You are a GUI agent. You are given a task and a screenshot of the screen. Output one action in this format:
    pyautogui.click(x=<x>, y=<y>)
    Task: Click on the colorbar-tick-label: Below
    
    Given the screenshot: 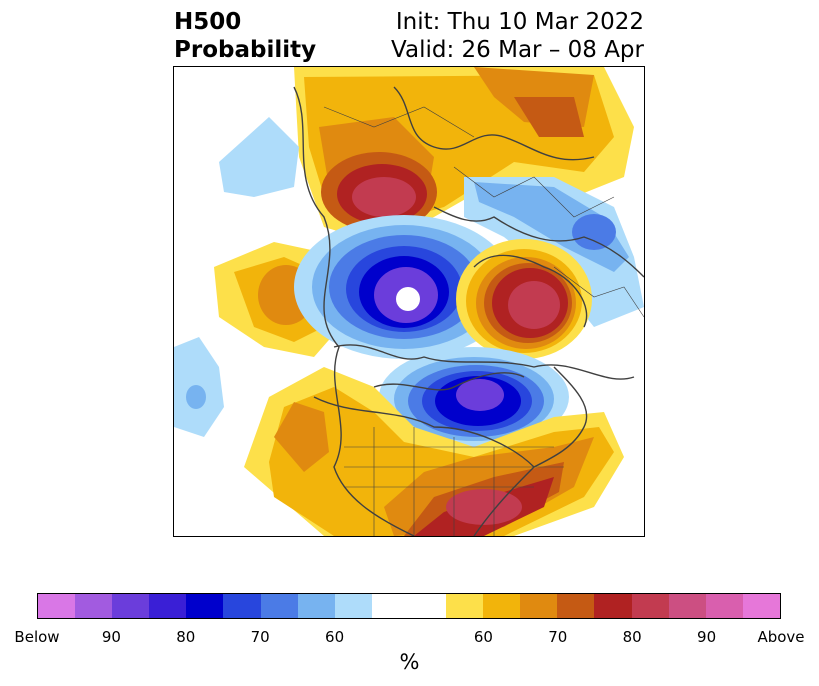 What is the action you would take?
    pyautogui.click(x=37, y=637)
    